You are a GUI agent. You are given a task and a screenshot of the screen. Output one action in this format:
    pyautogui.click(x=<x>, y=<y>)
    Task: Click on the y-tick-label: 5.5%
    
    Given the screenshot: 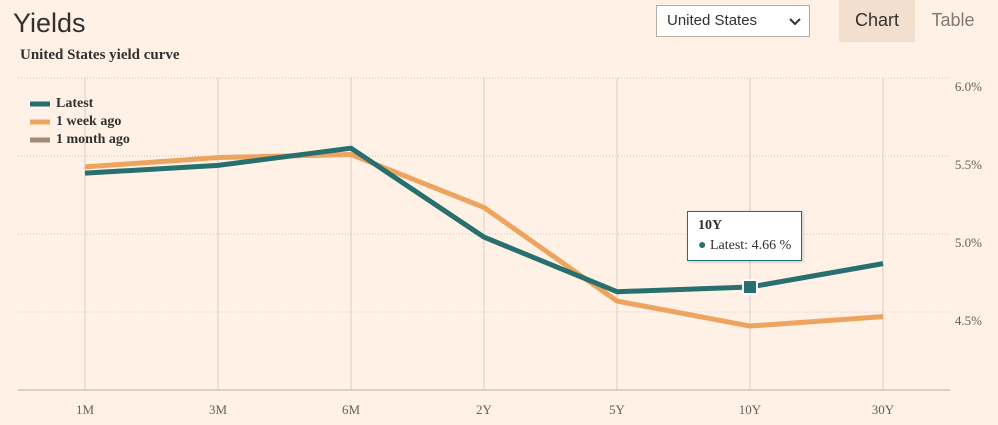 What is the action you would take?
    pyautogui.click(x=968, y=164)
    